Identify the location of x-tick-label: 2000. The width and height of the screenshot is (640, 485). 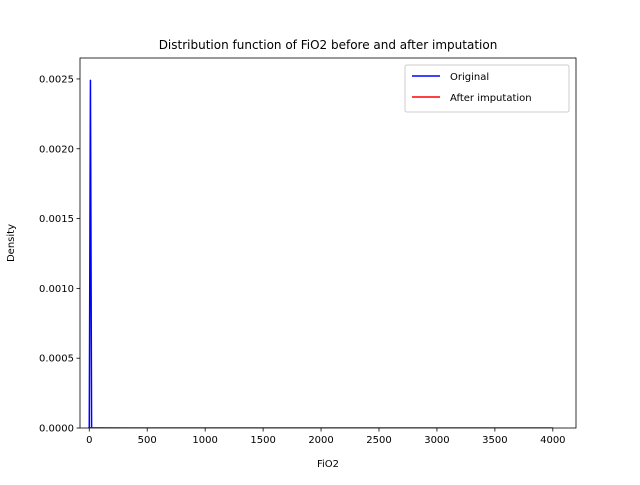
(320, 440).